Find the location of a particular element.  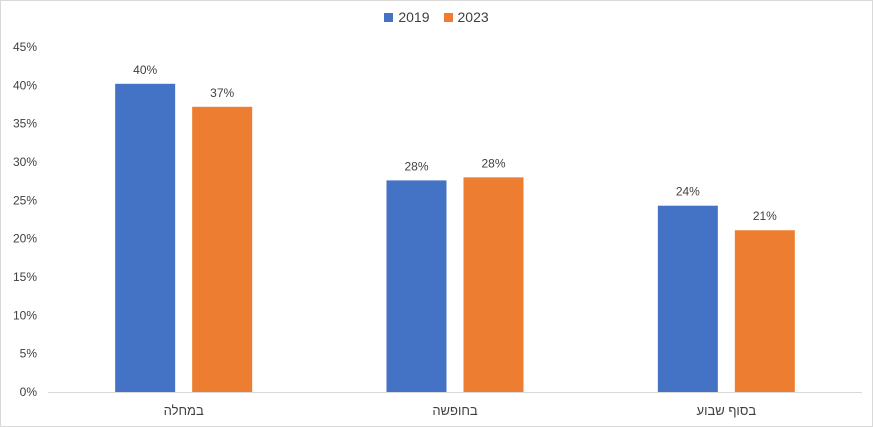

y-tick-label: 30% is located at coordinates (25, 162).